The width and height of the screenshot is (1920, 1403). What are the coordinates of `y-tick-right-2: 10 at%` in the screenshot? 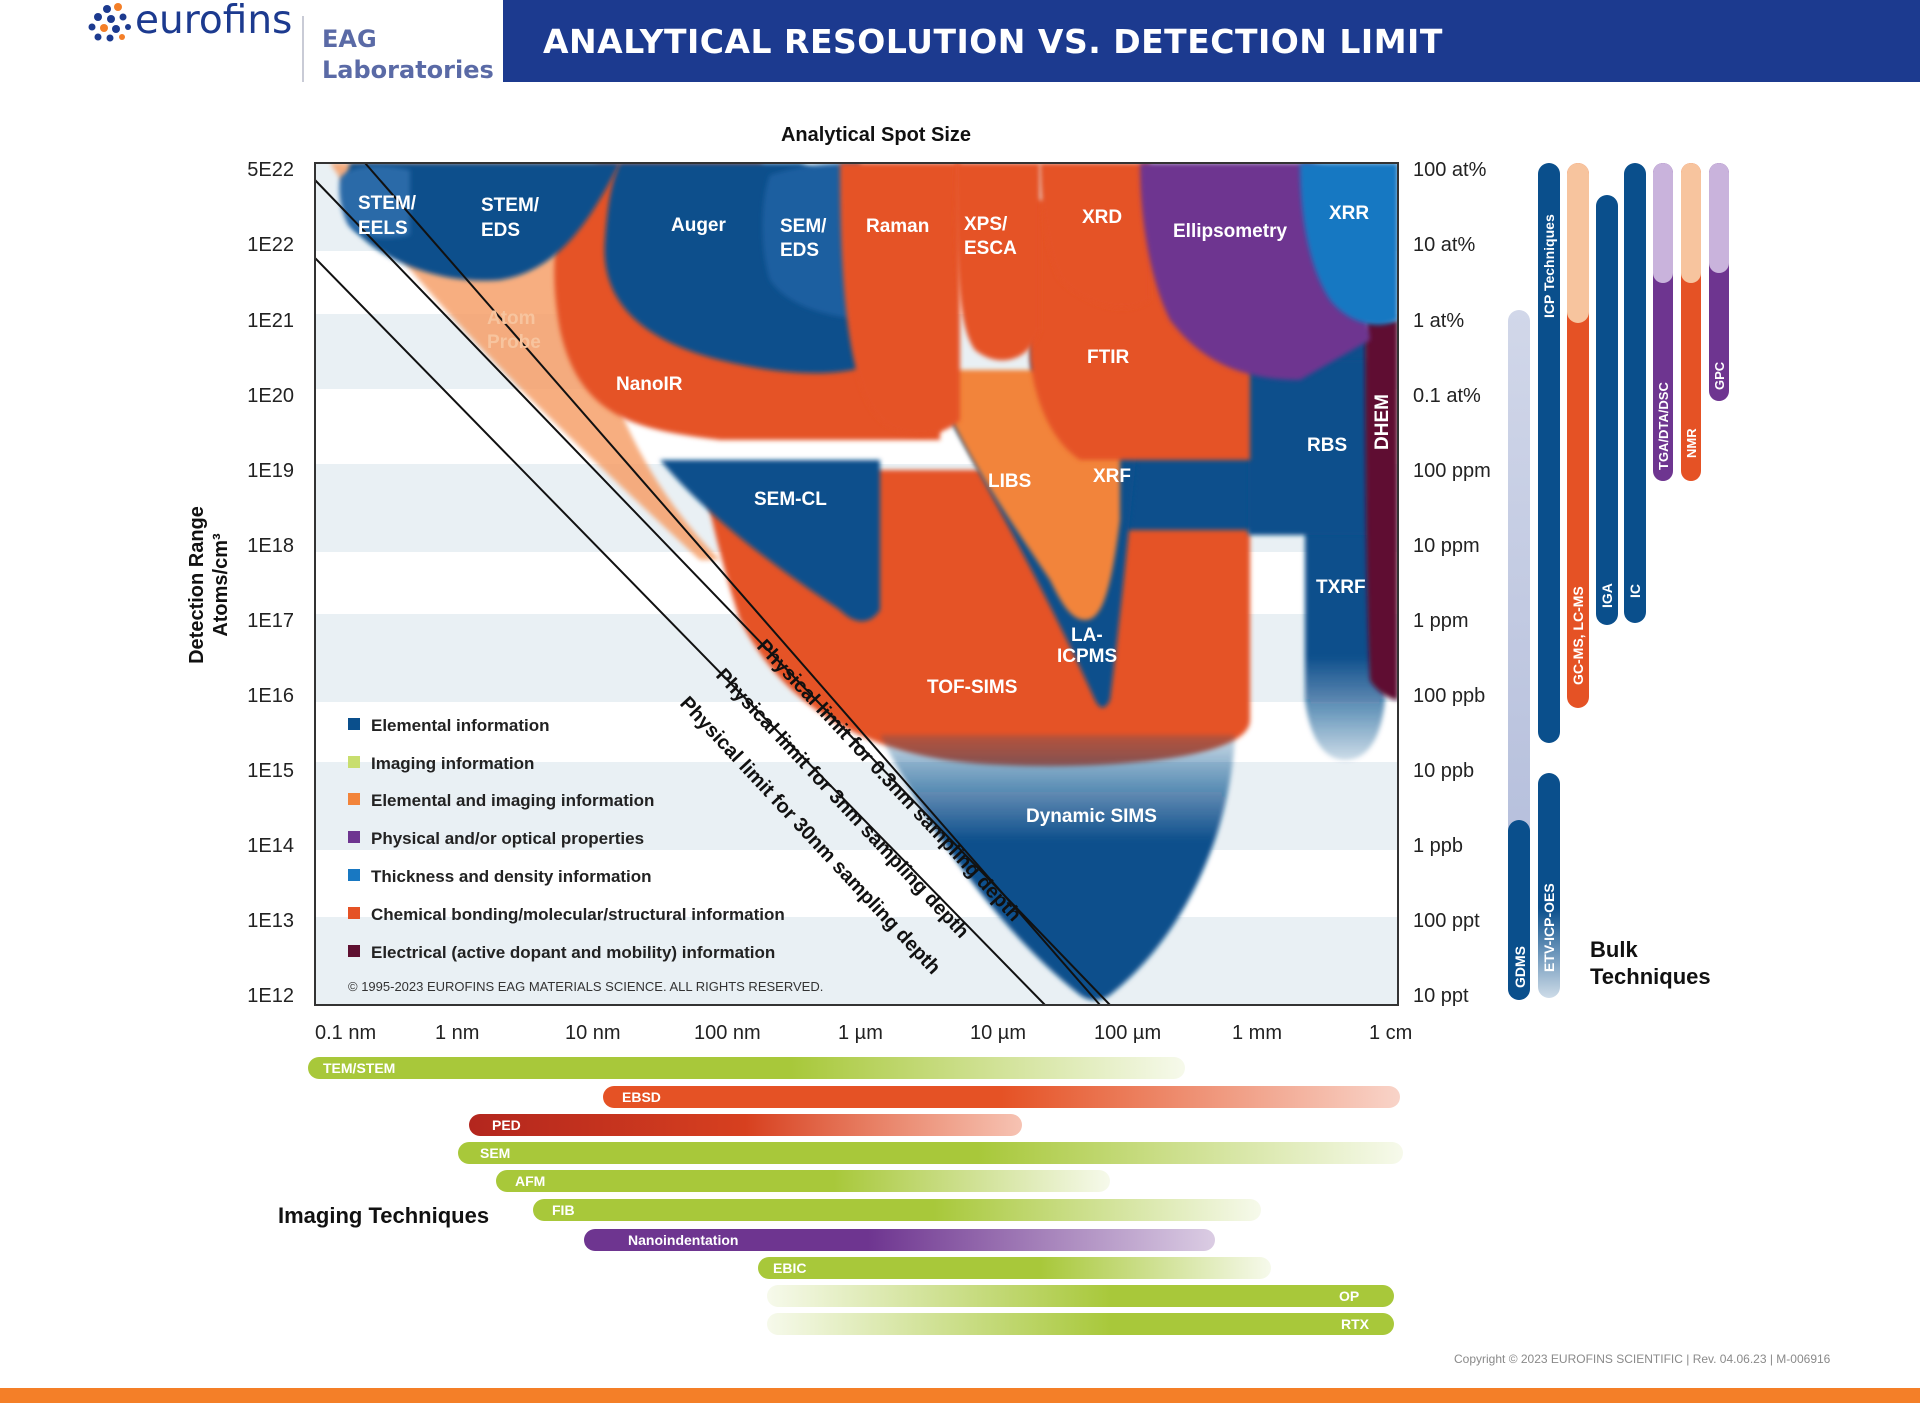 It's located at (1444, 245).